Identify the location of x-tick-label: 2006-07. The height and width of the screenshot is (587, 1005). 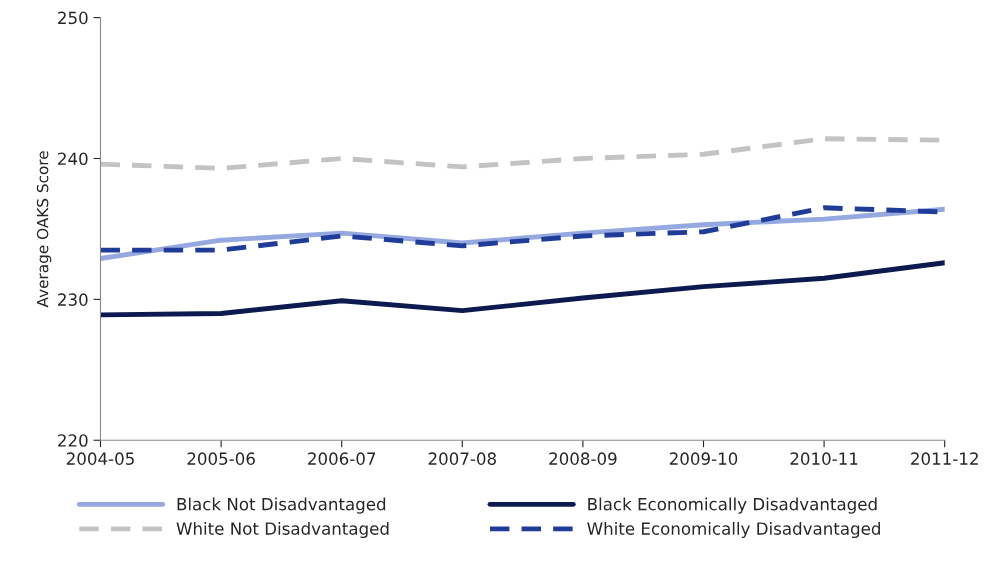
(342, 458).